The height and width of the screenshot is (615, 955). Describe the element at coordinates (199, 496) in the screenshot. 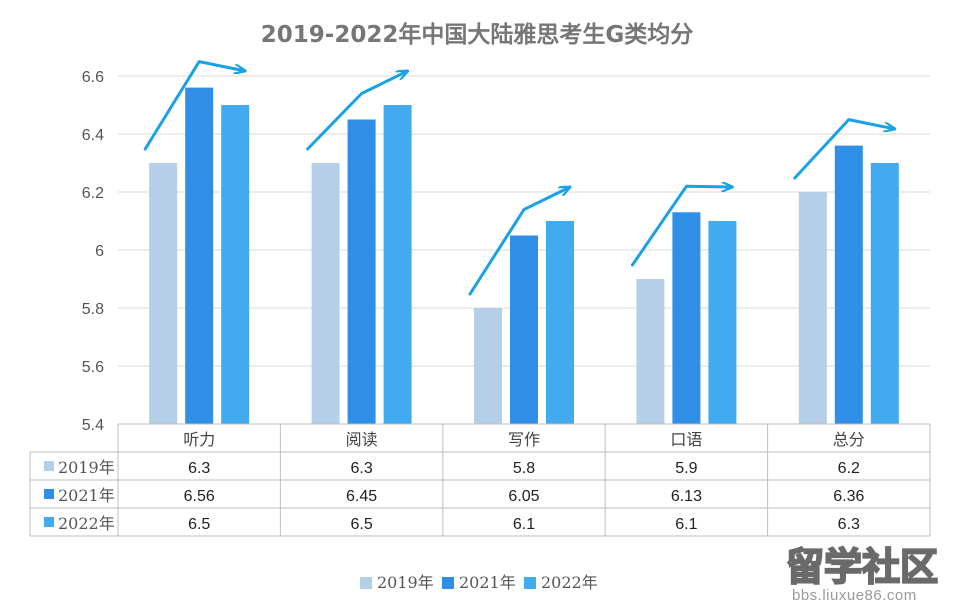

I see `table-cell: 6.56` at that location.